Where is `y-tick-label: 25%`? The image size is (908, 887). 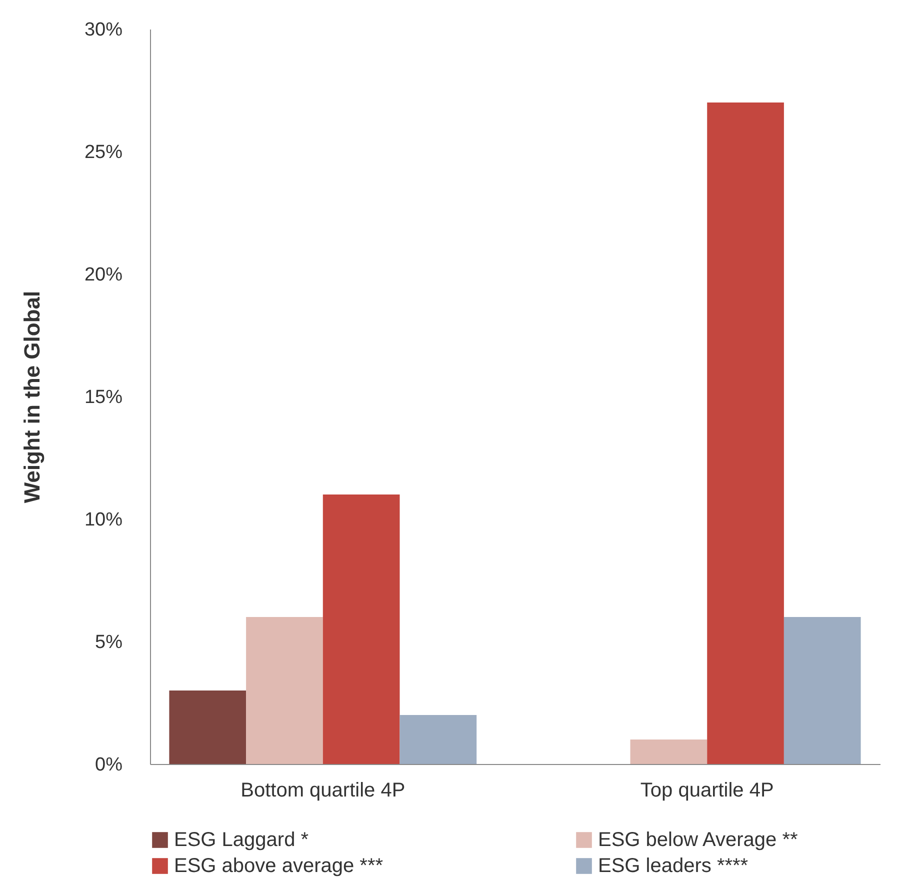 y-tick-label: 25% is located at coordinates (103, 152).